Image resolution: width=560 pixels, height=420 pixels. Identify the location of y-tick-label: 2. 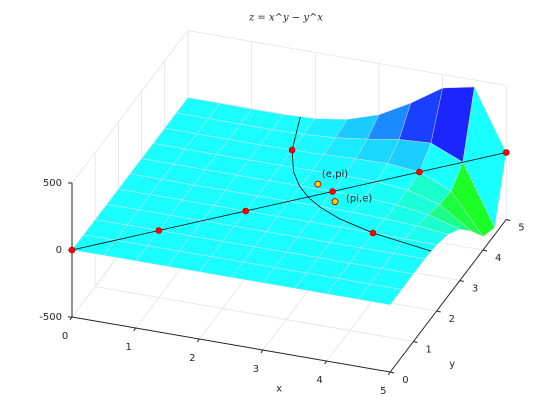
(452, 319).